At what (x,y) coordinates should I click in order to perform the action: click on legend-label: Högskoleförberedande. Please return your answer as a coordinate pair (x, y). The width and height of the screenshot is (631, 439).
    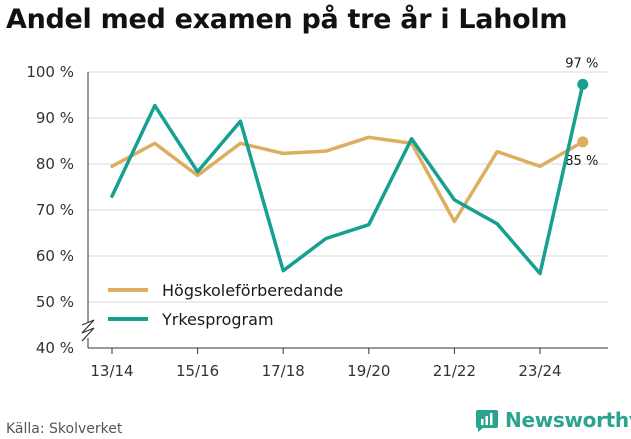
    Looking at the image, I should click on (252, 290).